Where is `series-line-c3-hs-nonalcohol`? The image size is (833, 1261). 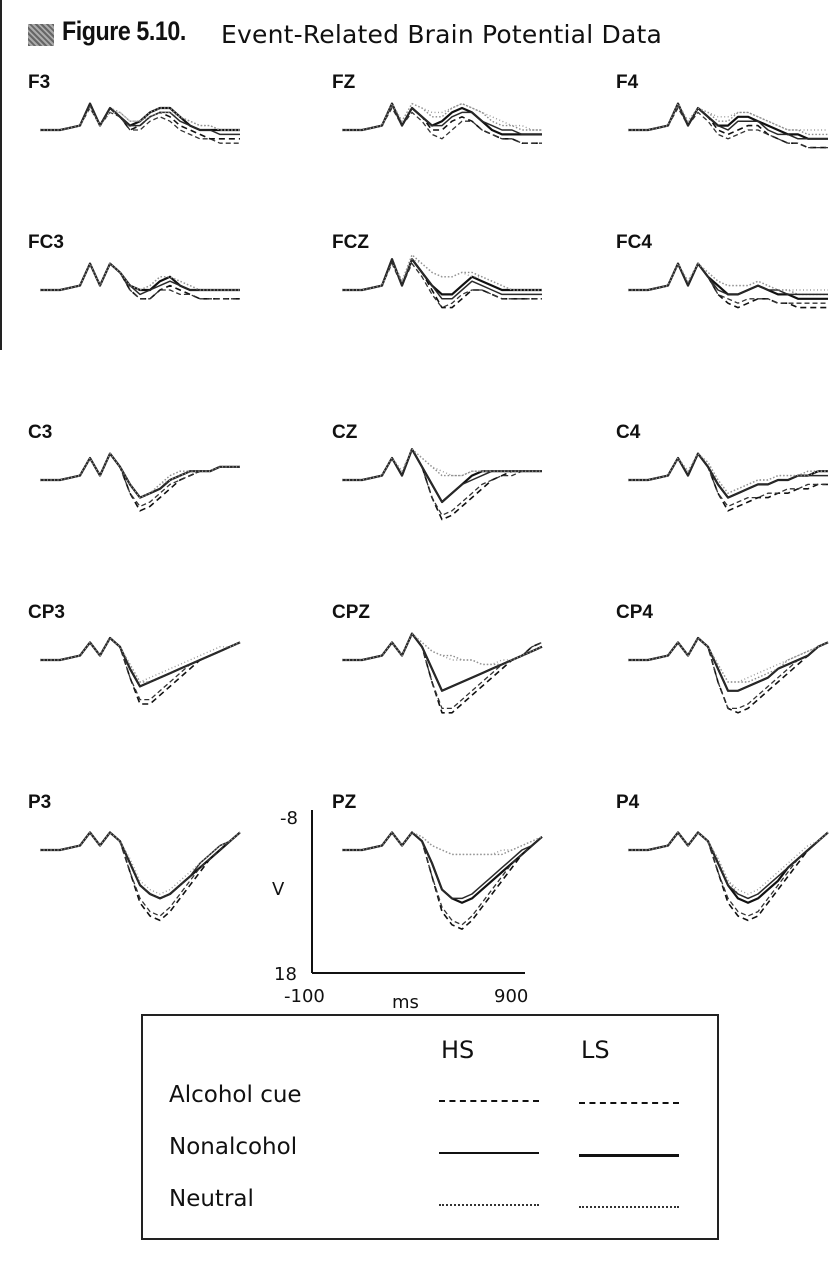
series-line-c3-hs-nonalcohol is located at coordinates (140, 475).